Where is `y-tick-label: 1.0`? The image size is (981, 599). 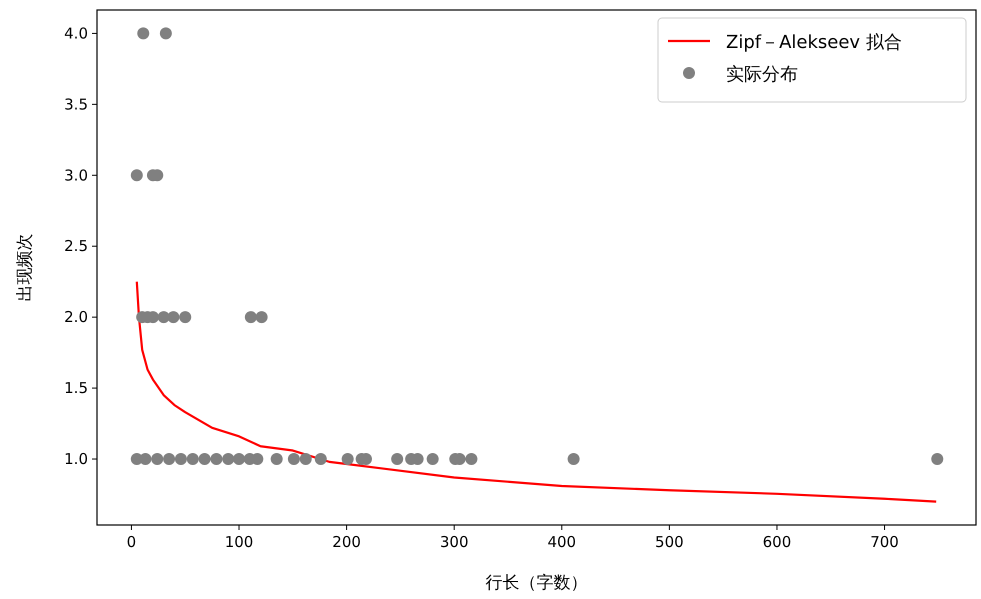 y-tick-label: 1.0 is located at coordinates (76, 459).